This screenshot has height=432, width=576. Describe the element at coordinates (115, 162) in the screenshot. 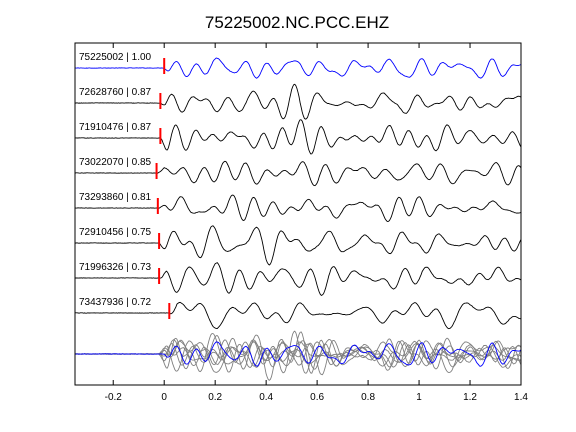

I see `trace-label: 73022070 | 0.85` at that location.